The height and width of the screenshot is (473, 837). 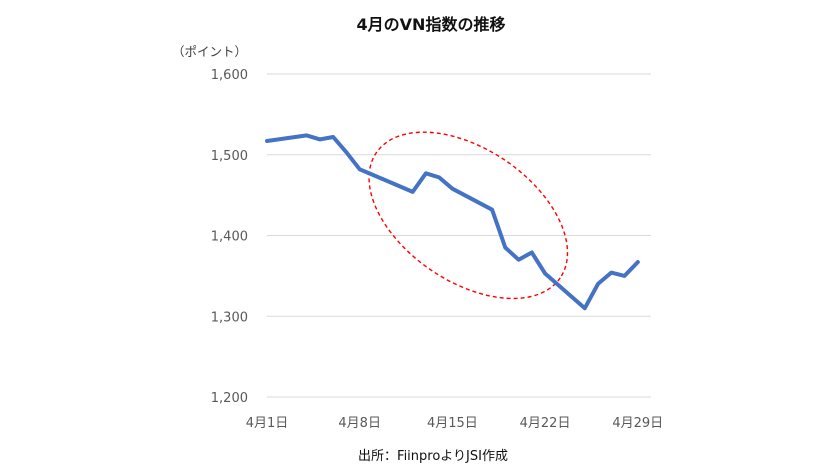 I want to click on y-tick-label: 1,300, so click(x=229, y=317).